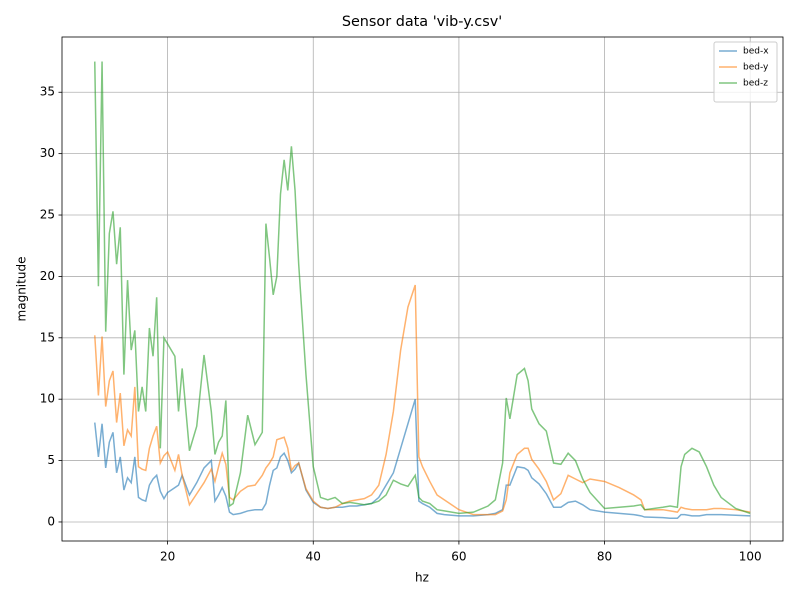 The image size is (800, 600). What do you see at coordinates (47, 215) in the screenshot?
I see `y-tick-label: 25` at bounding box center [47, 215].